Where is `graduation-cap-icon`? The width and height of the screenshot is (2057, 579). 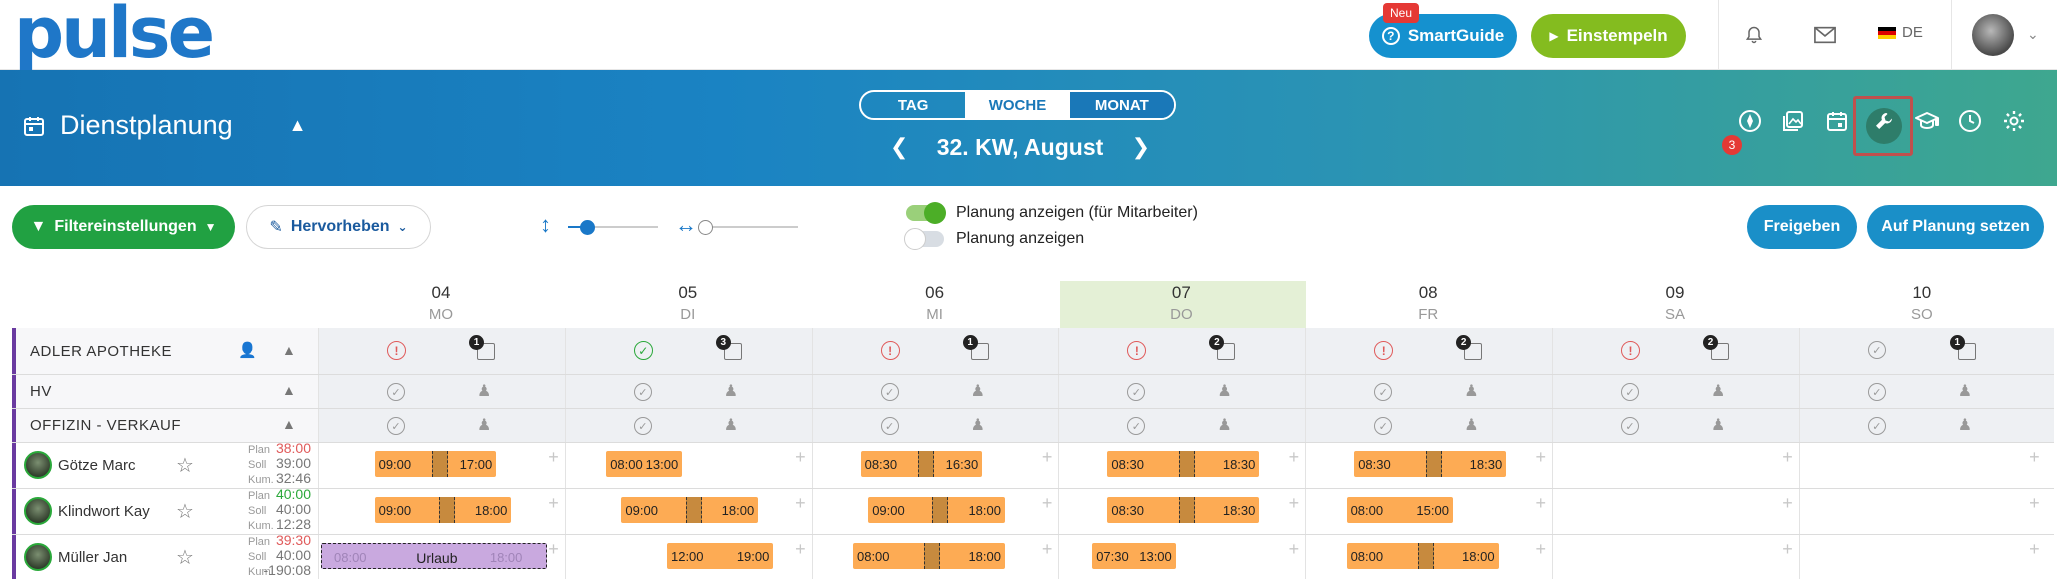
graduation-cap-icon is located at coordinates (1927, 121).